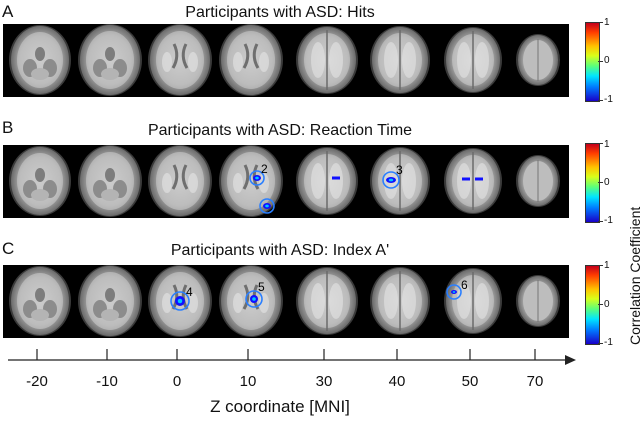 The height and width of the screenshot is (423, 640). I want to click on panel-b-title: Participants with ASD: Reaction Time, so click(280, 130).